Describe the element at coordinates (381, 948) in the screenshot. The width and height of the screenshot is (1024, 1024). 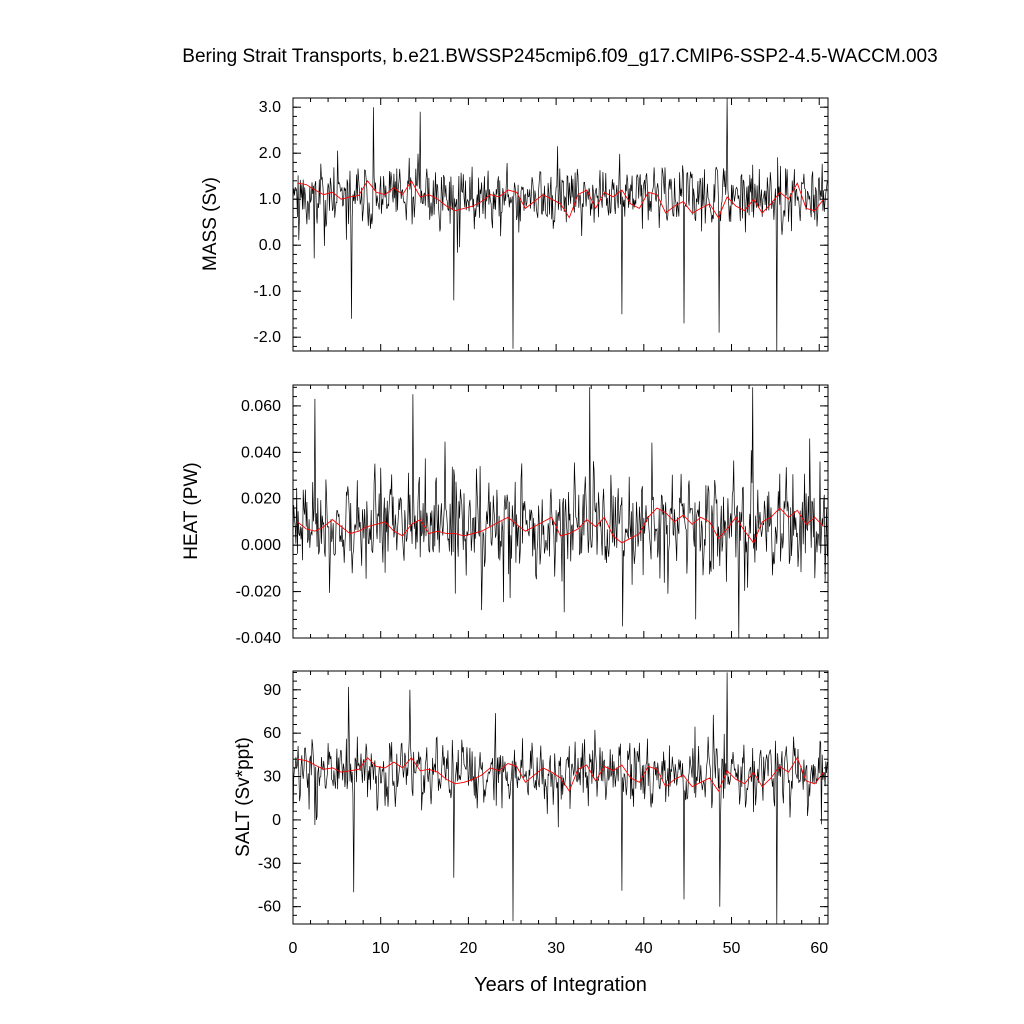
I see `x-tick-label: 10` at that location.